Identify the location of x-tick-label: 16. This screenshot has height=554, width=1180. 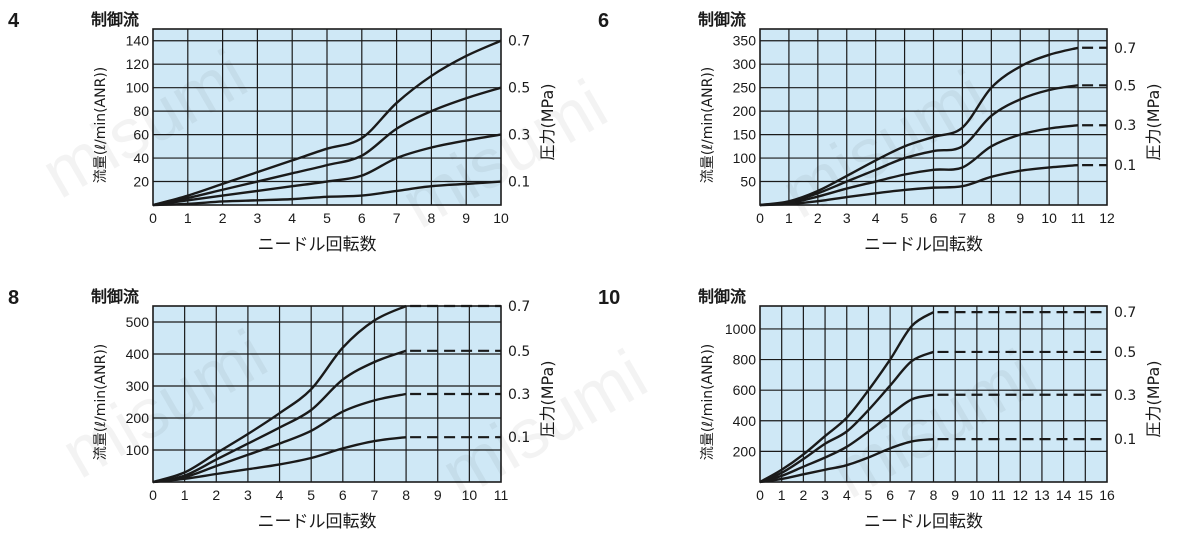
(1107, 495).